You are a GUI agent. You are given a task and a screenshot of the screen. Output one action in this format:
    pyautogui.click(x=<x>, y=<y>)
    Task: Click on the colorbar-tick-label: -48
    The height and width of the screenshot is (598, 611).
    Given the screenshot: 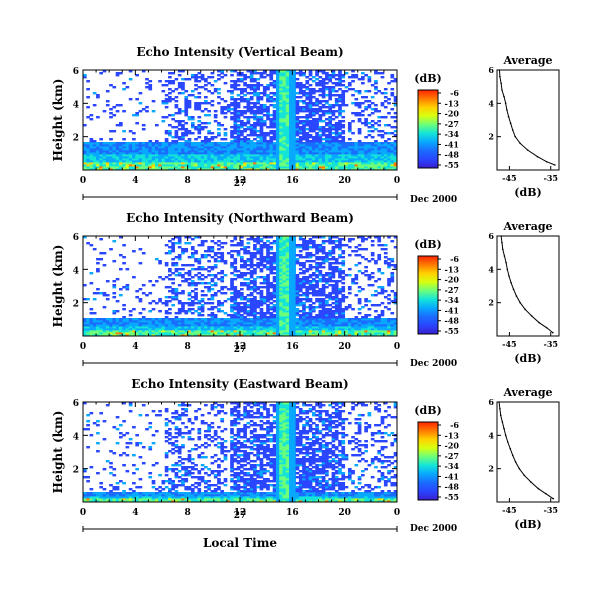 What is the action you would take?
    pyautogui.click(x=452, y=155)
    